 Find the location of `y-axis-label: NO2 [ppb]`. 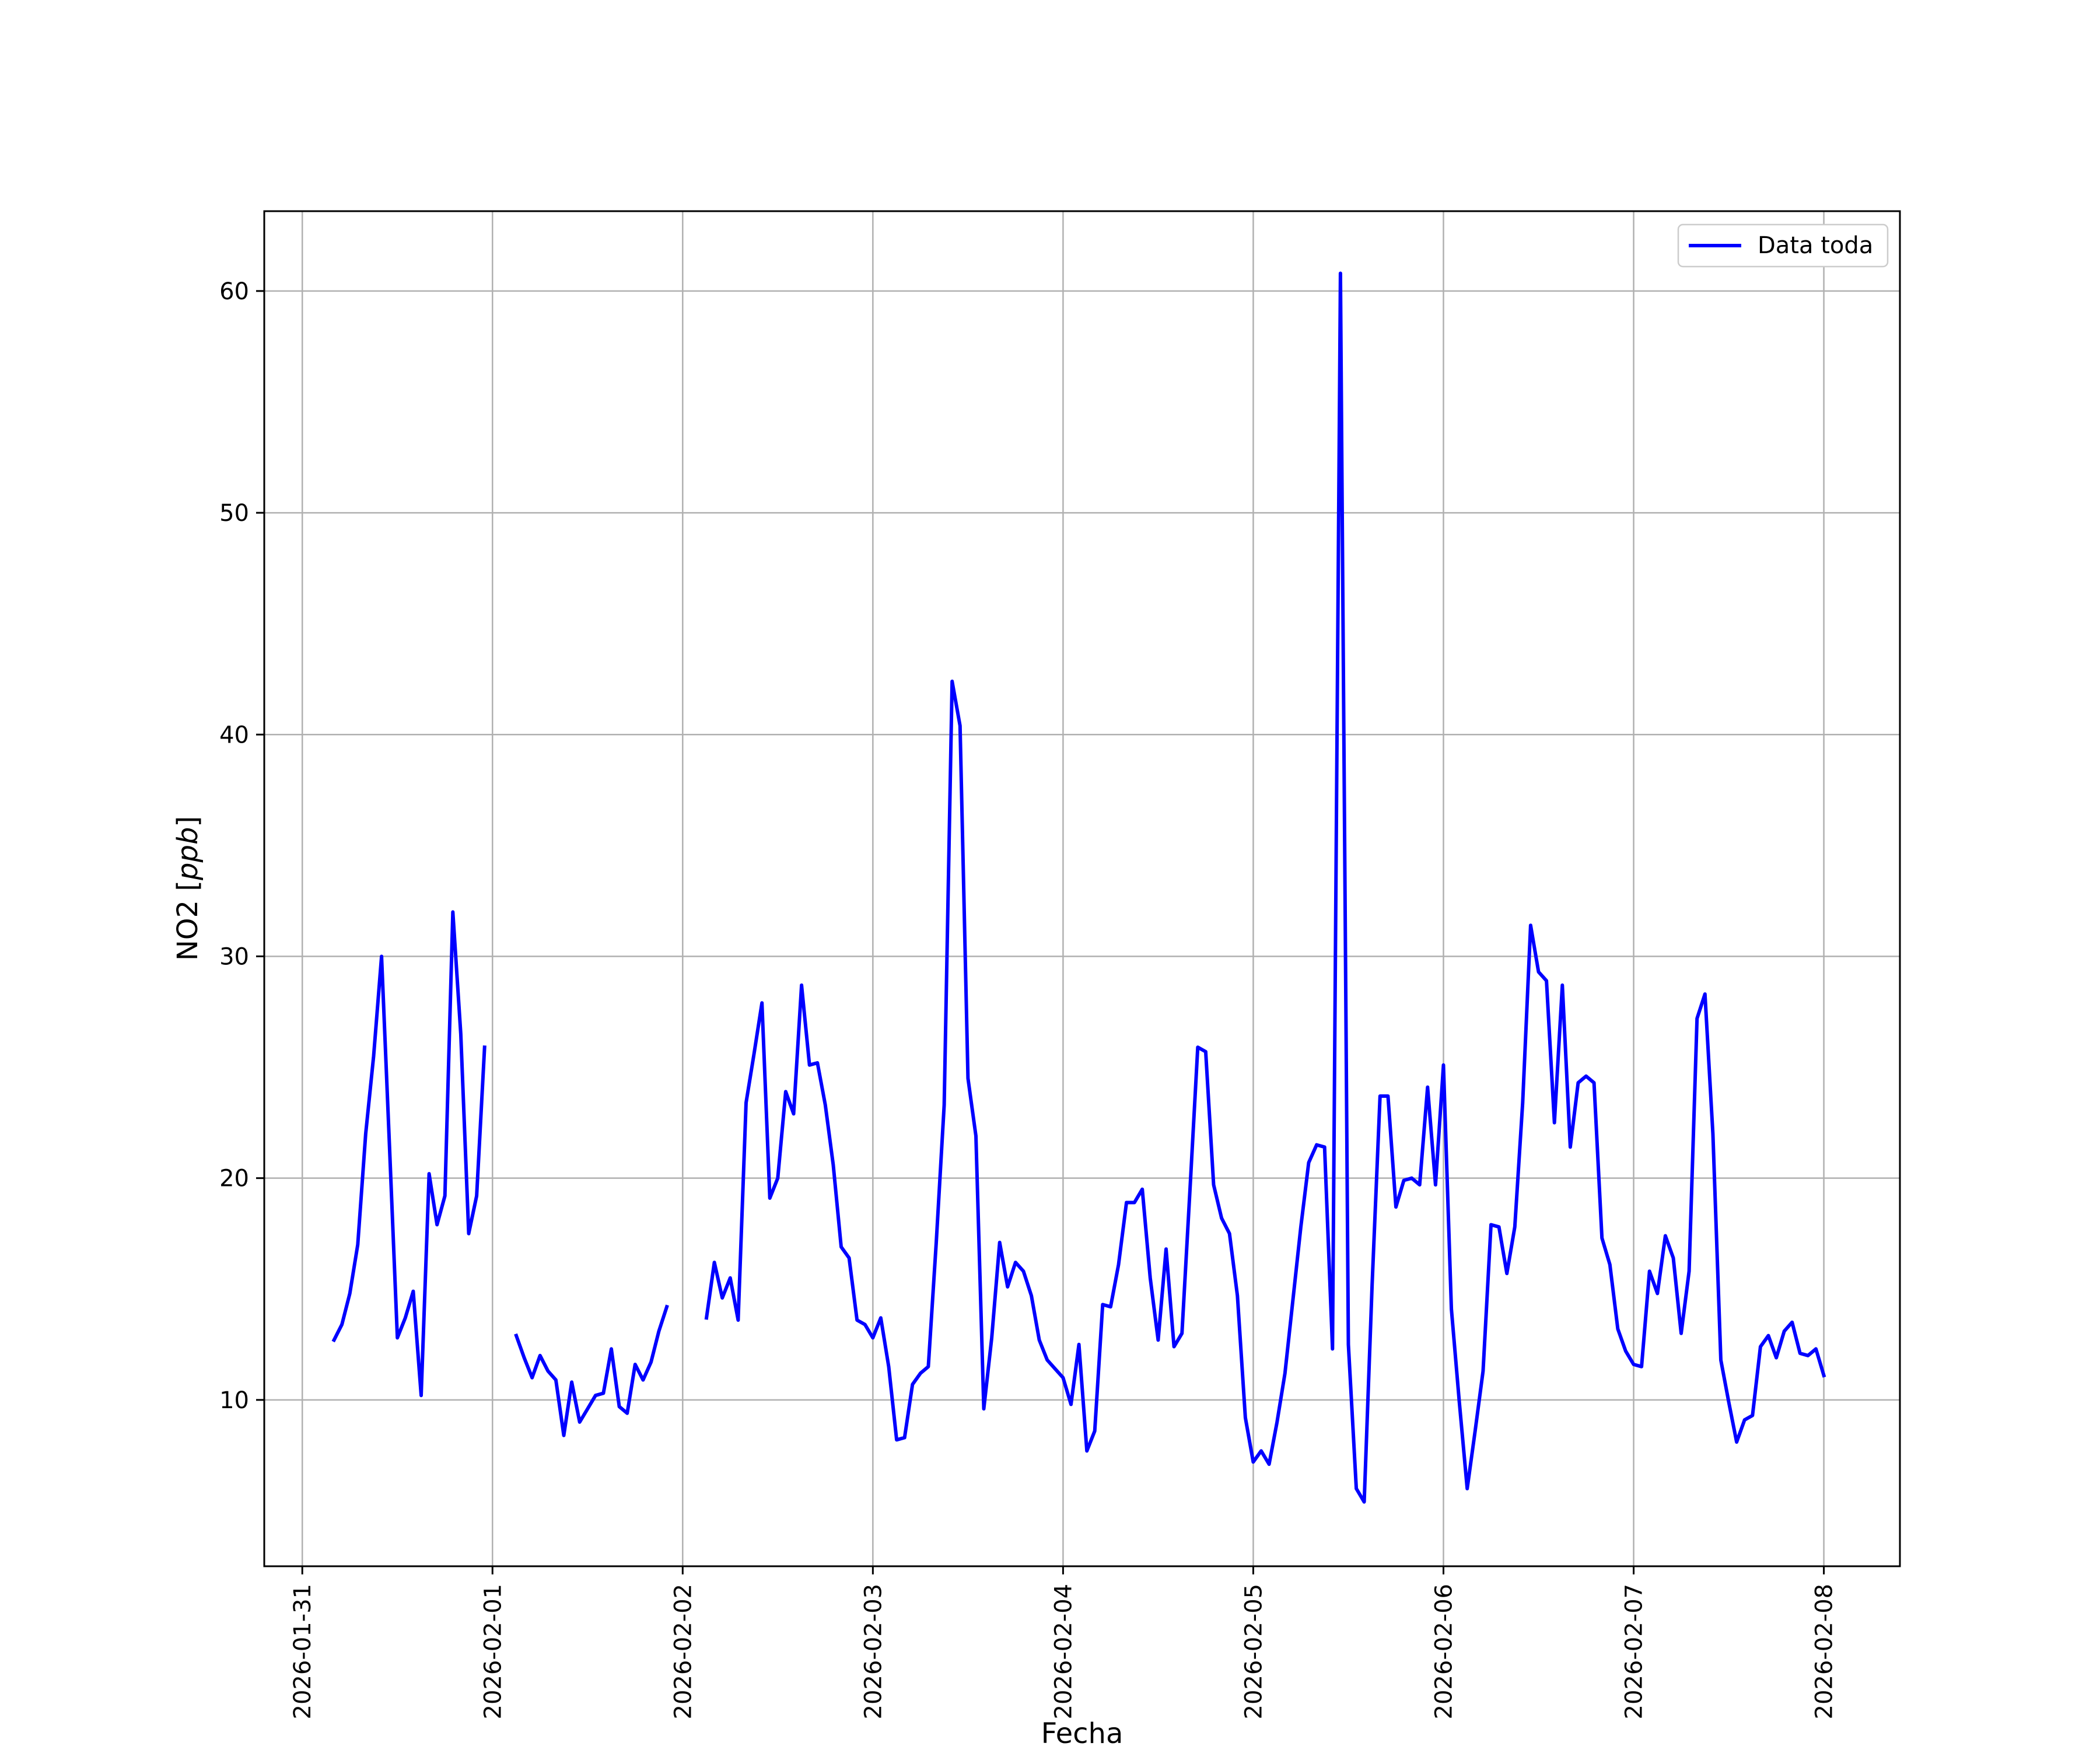

y-axis-label: NO2 [ppb] is located at coordinates (188, 888).